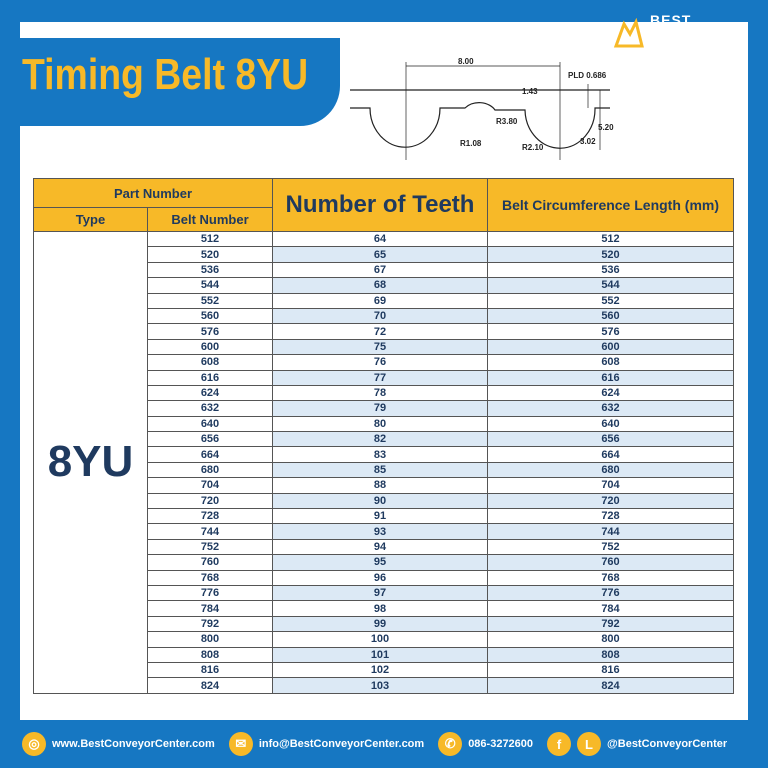  I want to click on belt-number: 656, so click(210, 439).